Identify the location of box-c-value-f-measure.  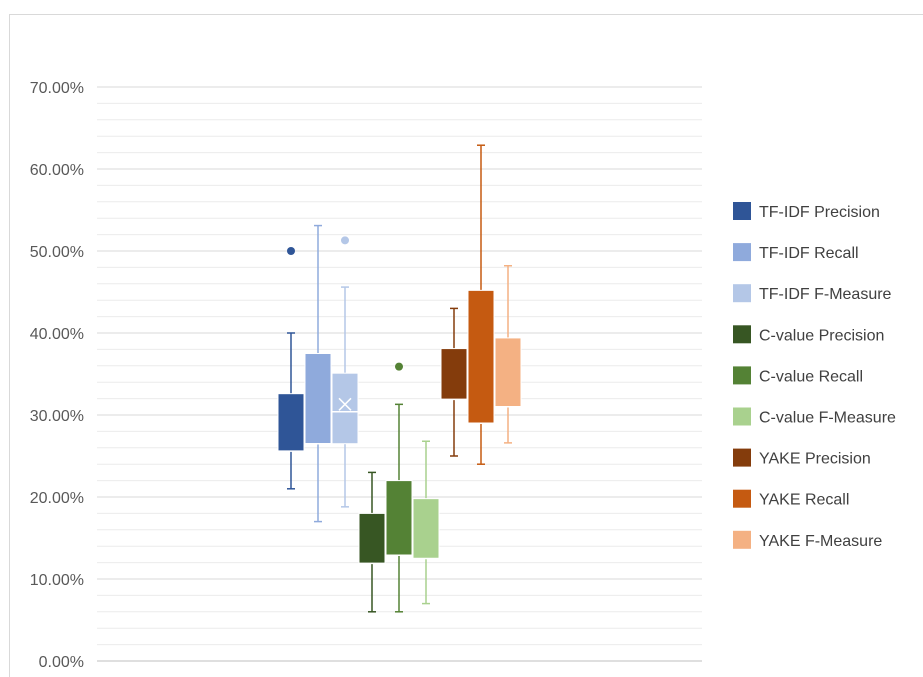
(426, 522).